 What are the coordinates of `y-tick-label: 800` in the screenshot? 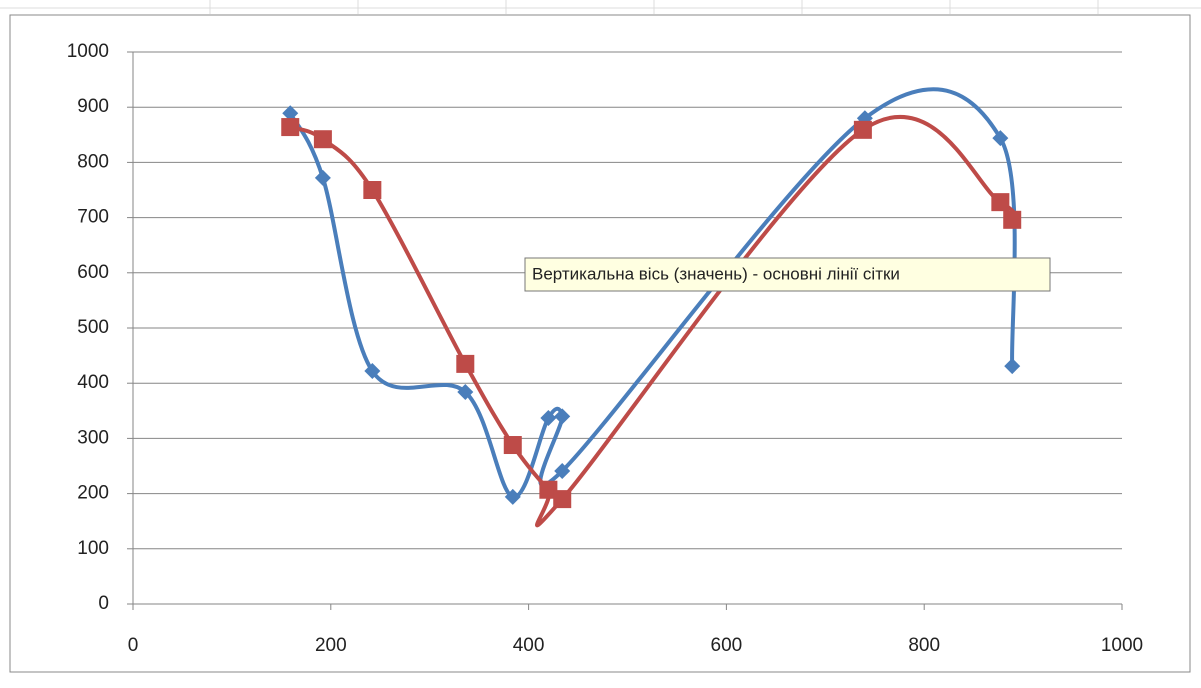 It's located at (93, 161).